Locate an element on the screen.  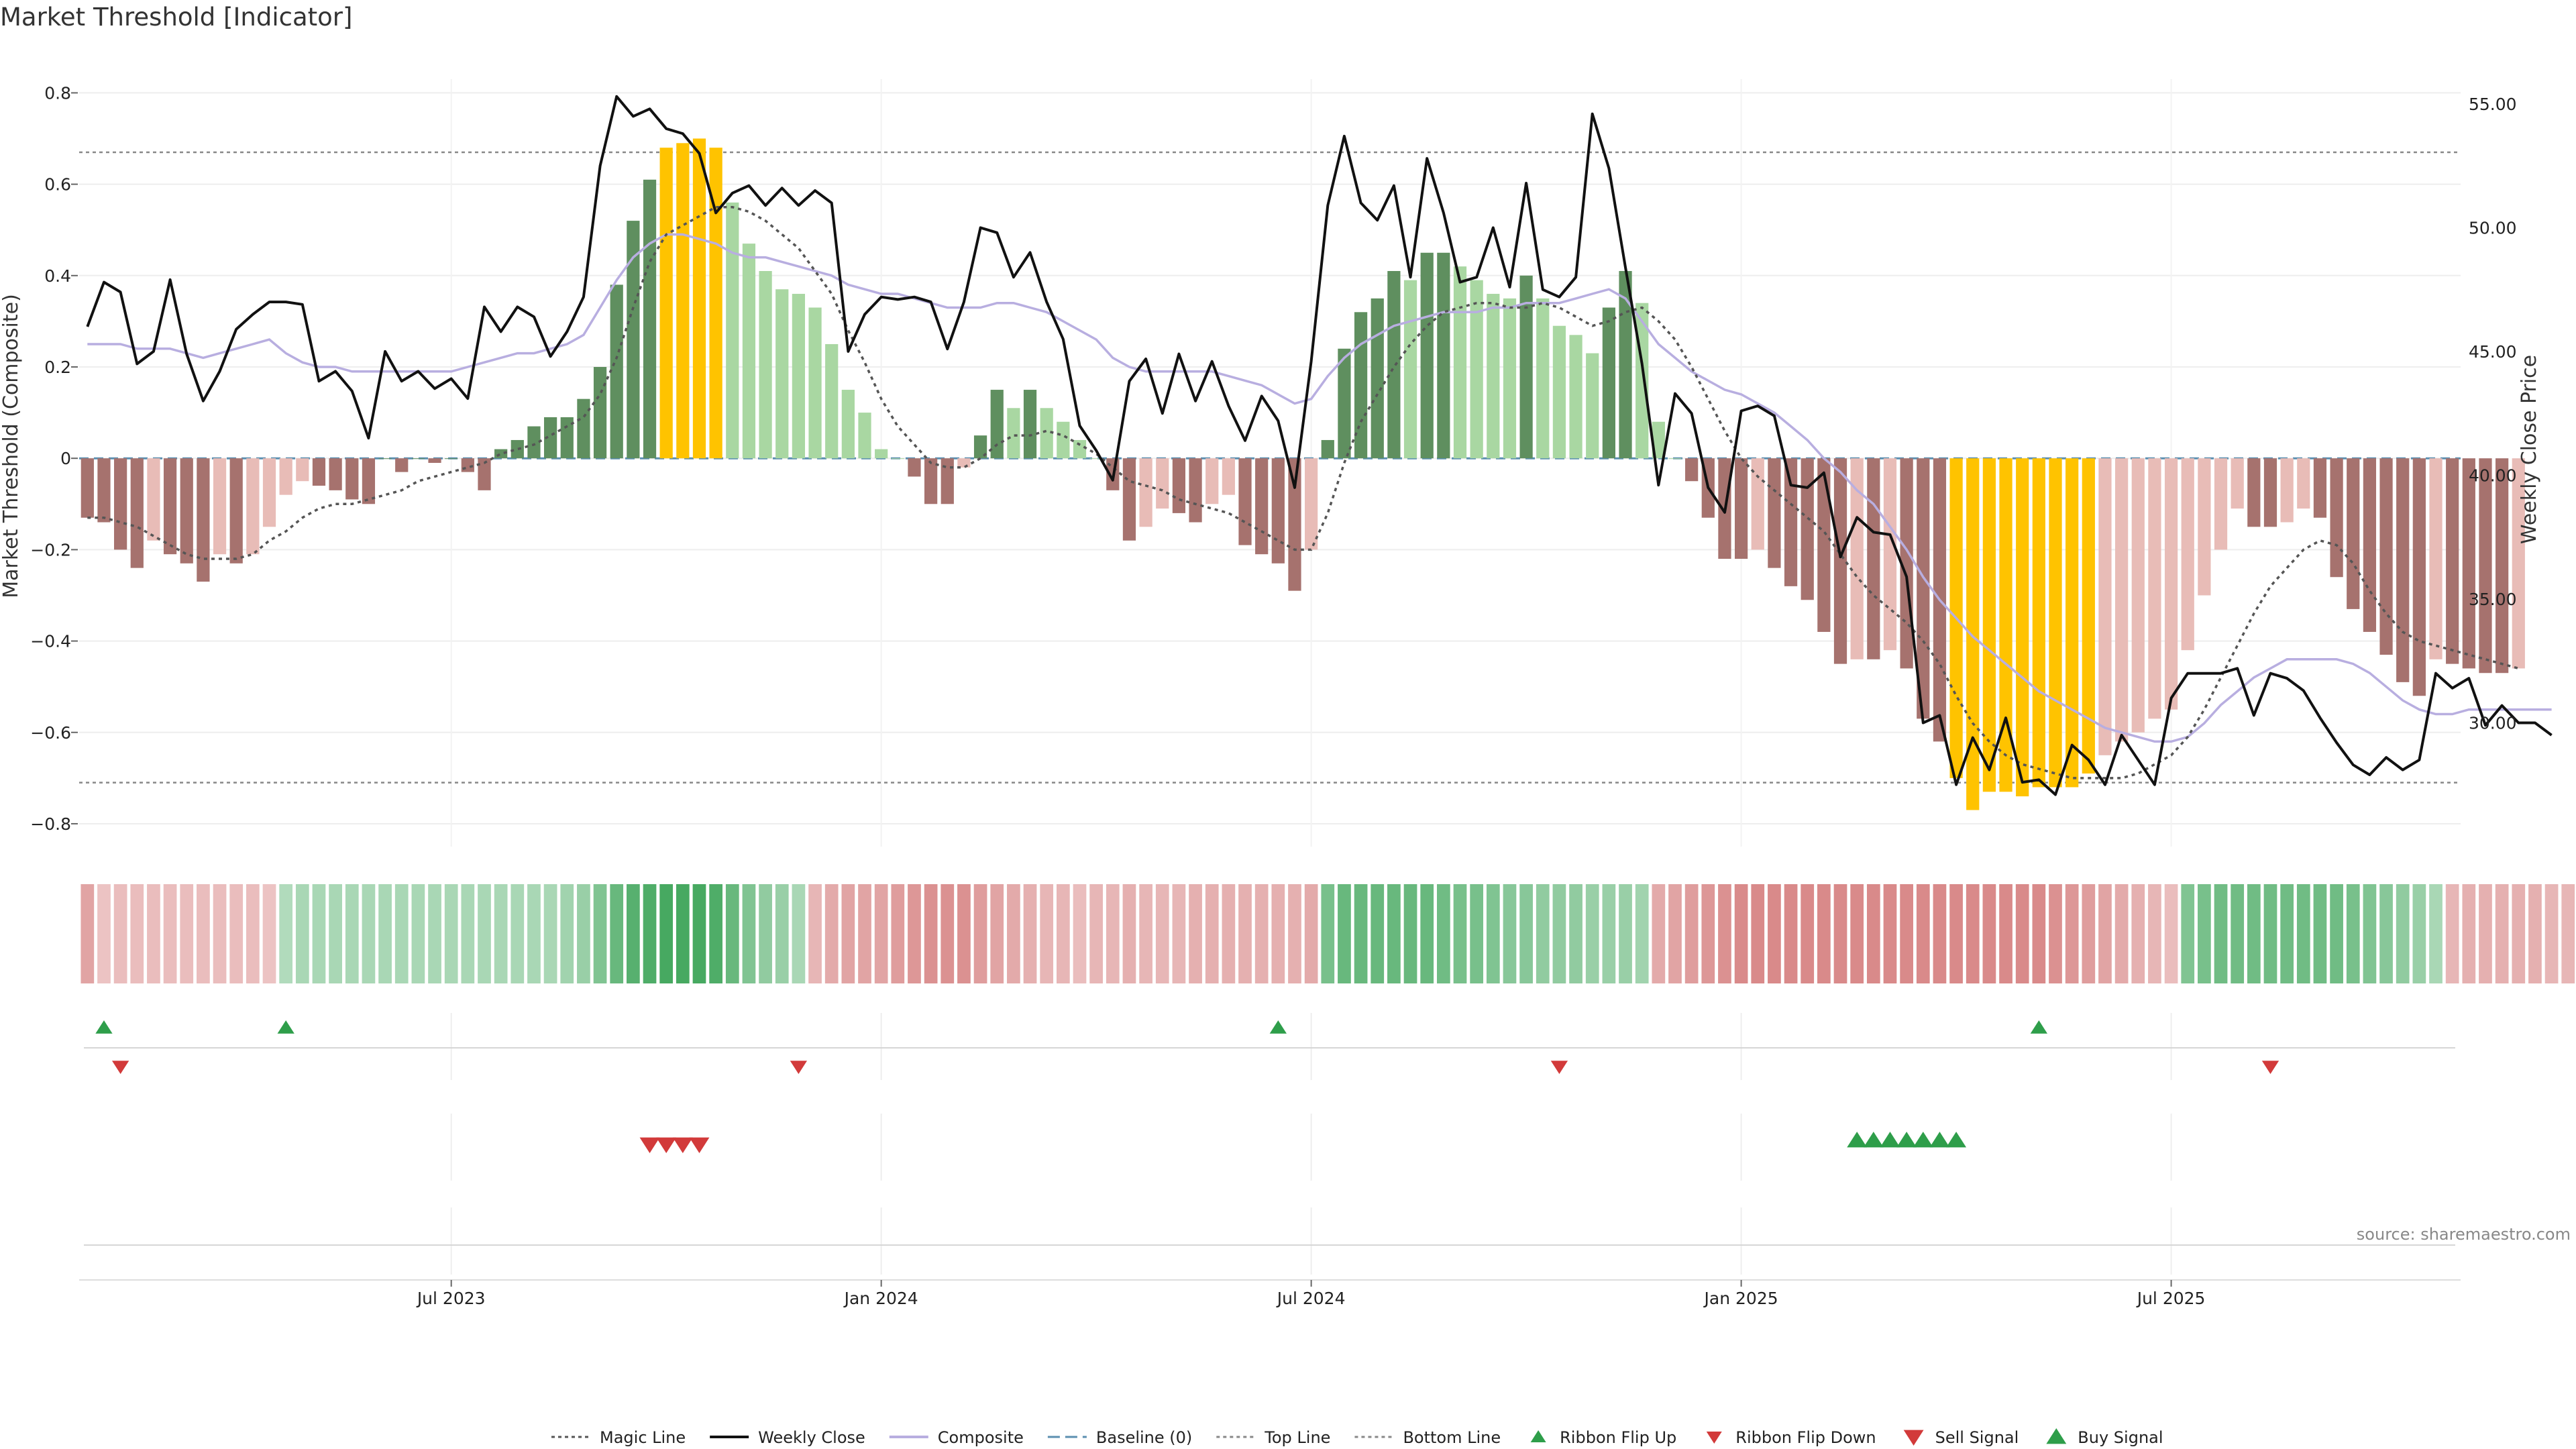
y-right-tick-label: 40.00 is located at coordinates (2493, 475).